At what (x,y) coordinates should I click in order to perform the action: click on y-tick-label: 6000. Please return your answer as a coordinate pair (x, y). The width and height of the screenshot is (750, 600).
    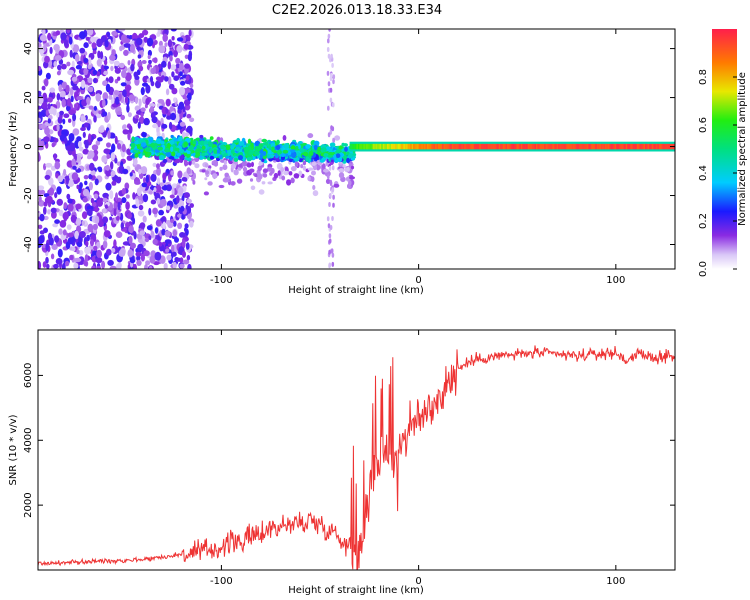
    Looking at the image, I should click on (28, 375).